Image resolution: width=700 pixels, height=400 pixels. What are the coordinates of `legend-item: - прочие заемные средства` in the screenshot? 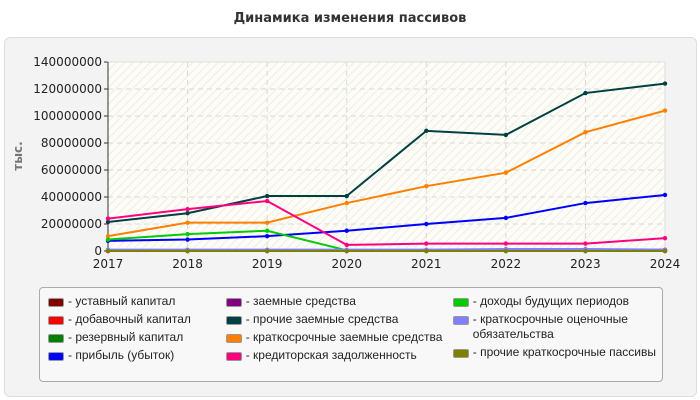 It's located at (335, 319).